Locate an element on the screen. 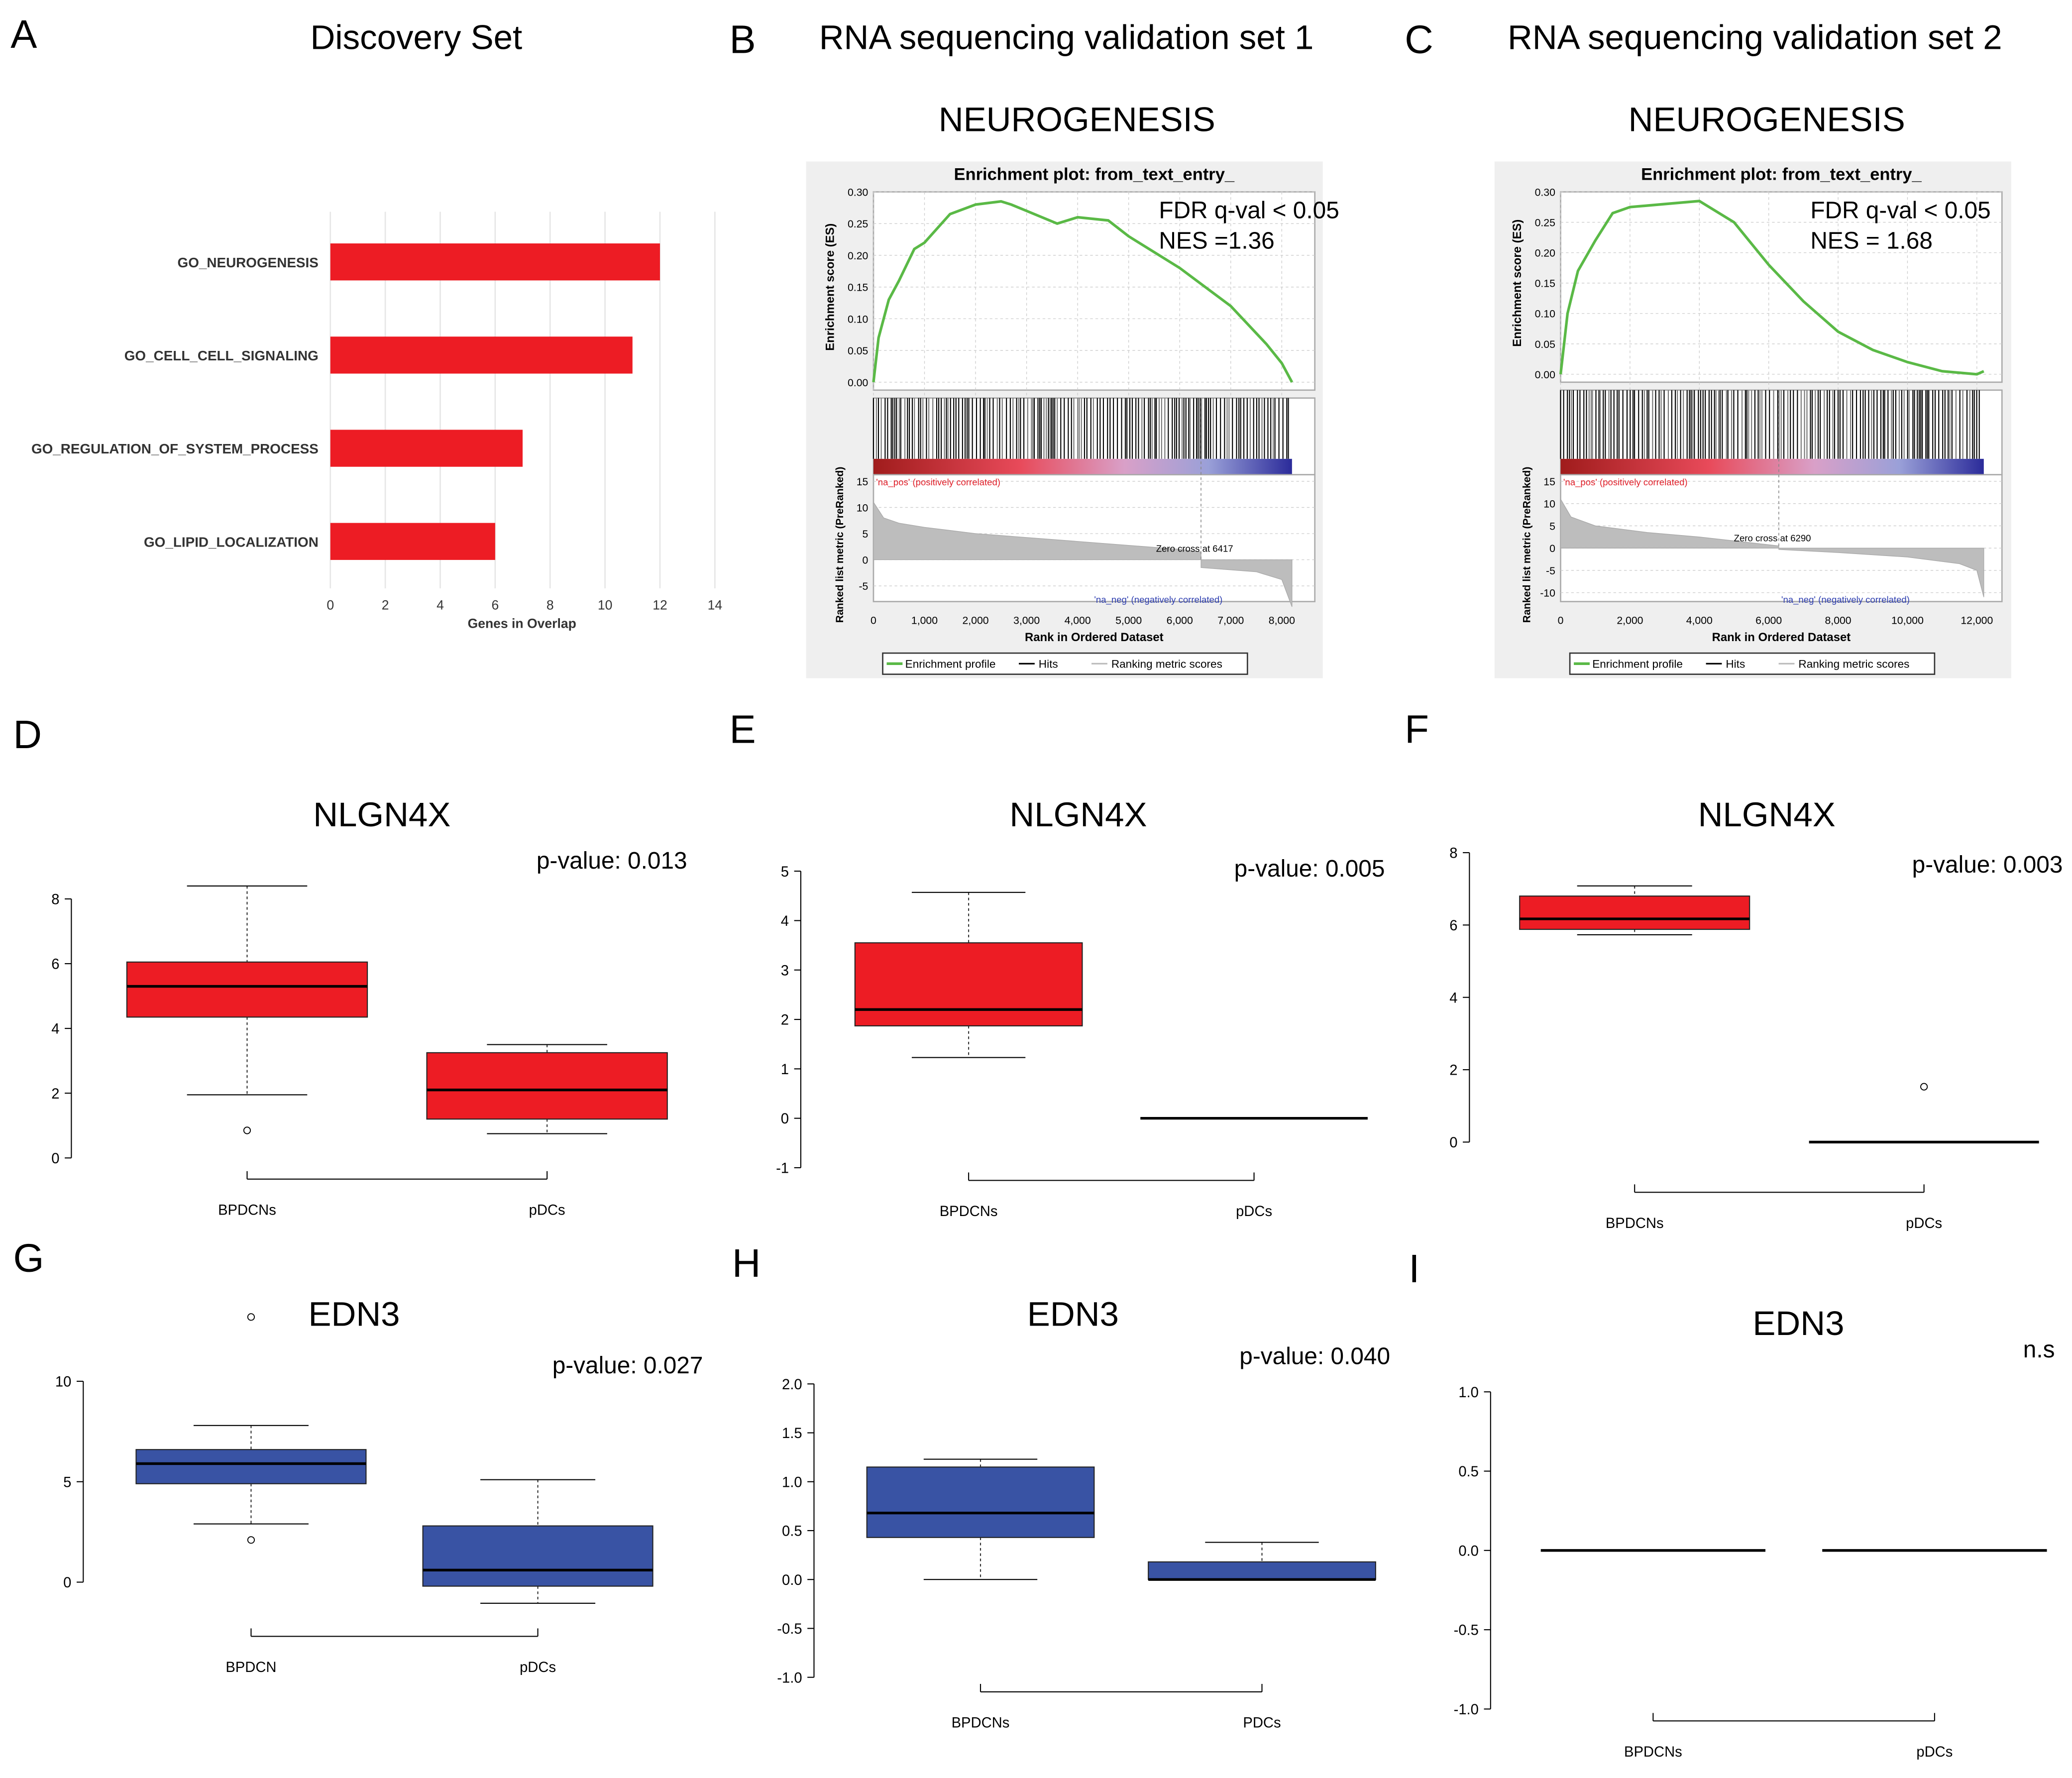 This screenshot has width=2072, height=1778. y-tick-label: 0.0 is located at coordinates (792, 1580).